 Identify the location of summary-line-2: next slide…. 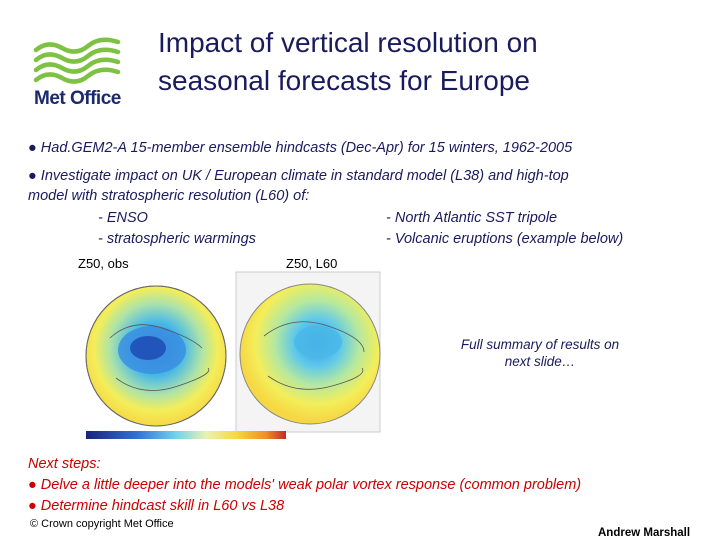
(540, 361).